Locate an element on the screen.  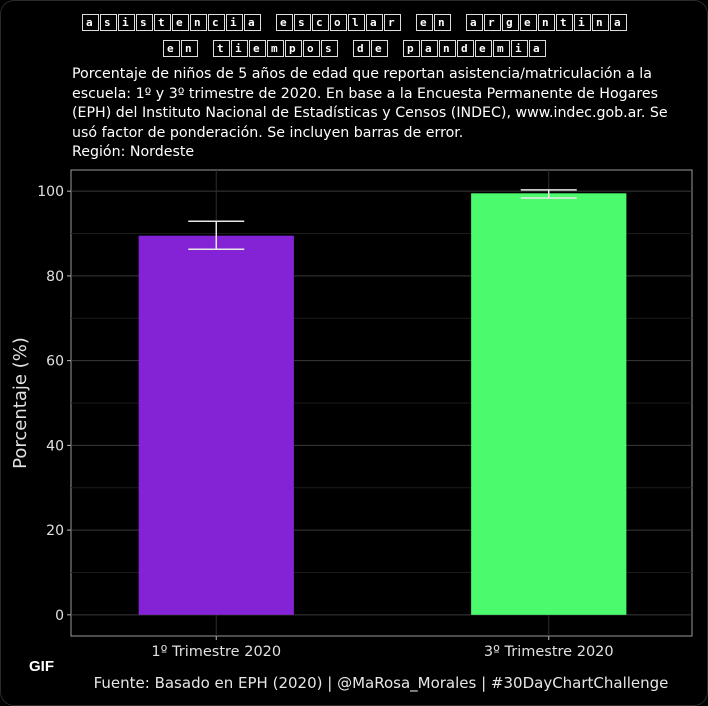
title-letter-tile: l is located at coordinates (356, 22).